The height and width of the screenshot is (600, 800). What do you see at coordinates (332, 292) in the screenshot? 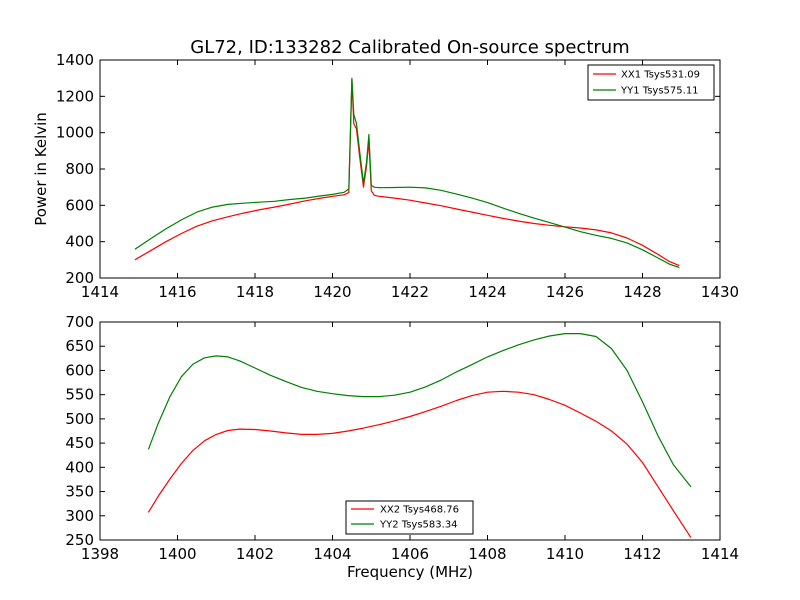
I see `top-x-tick-label: 1420` at bounding box center [332, 292].